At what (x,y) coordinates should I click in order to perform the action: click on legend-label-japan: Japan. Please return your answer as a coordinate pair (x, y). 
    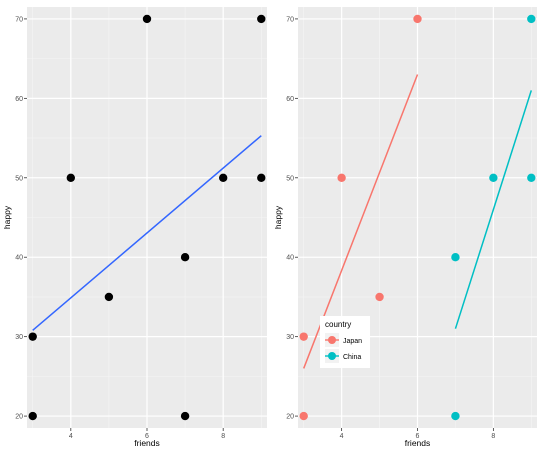
    Looking at the image, I should click on (352, 341).